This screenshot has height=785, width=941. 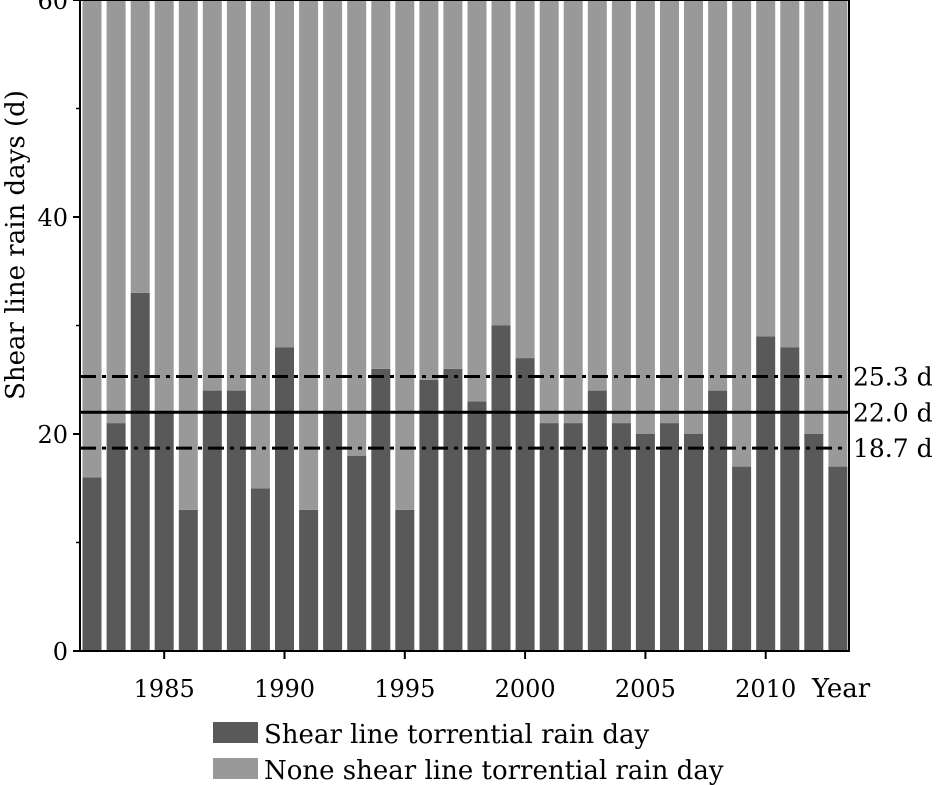 What do you see at coordinates (893, 376) in the screenshot?
I see `reference-line-label: 25.3 d` at bounding box center [893, 376].